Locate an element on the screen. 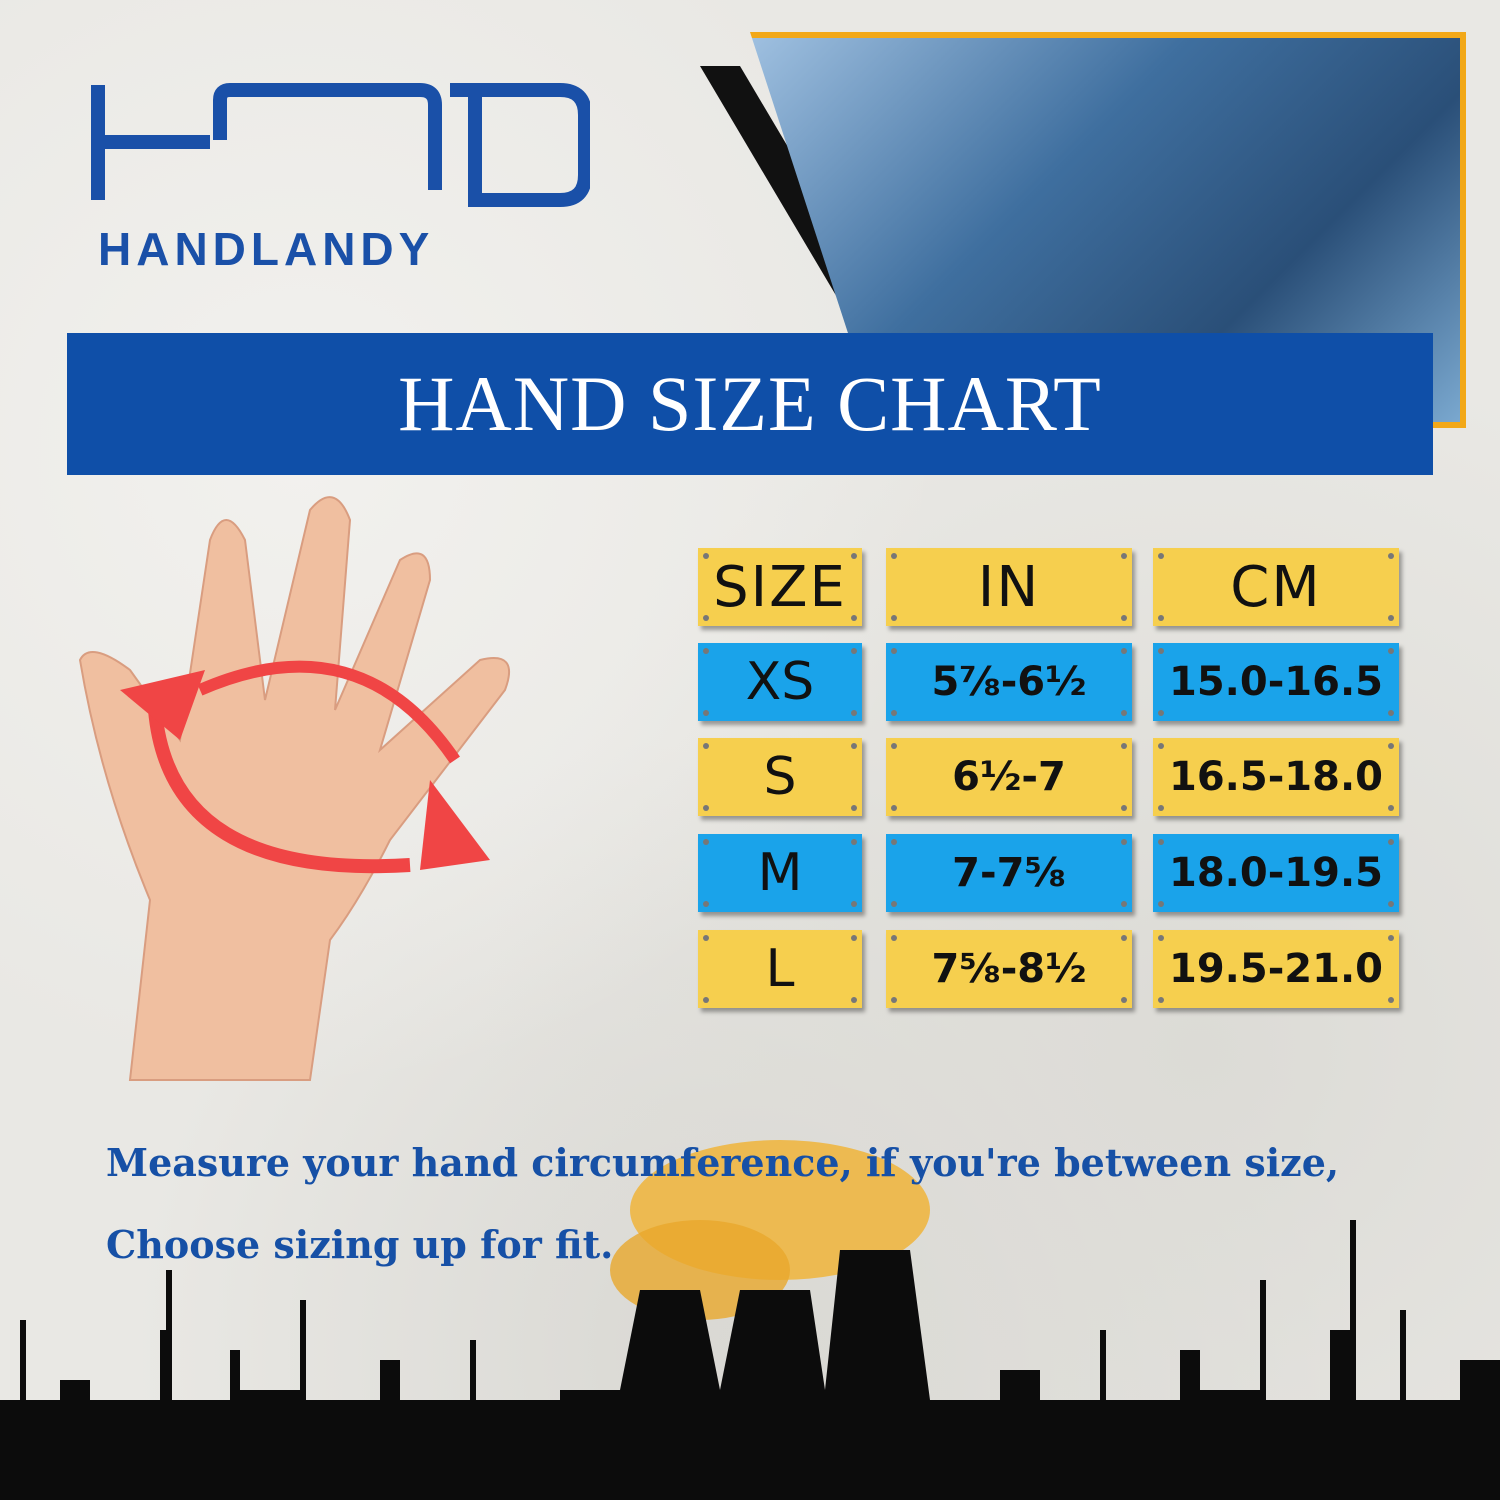  row-xs-cm: 15.0-16.5 is located at coordinates (1276, 682).